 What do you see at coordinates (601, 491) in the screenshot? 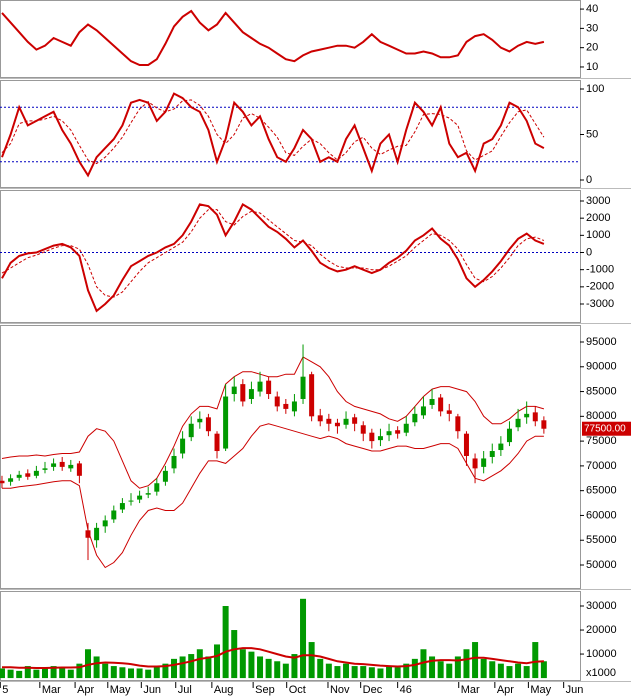
I see `y-tick-label: 65000` at bounding box center [601, 491].